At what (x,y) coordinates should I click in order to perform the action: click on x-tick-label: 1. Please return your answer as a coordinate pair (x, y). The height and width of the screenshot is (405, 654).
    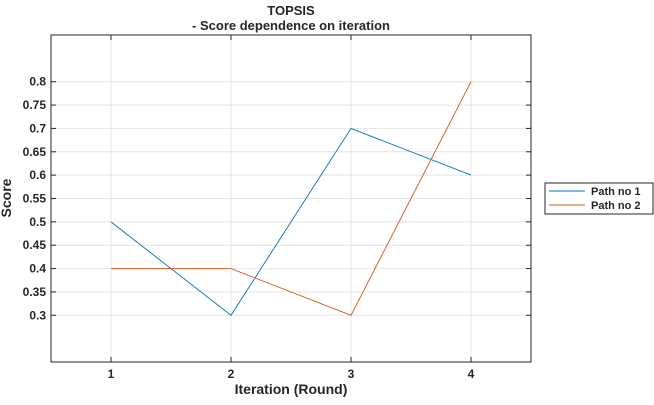
    Looking at the image, I should click on (111, 374).